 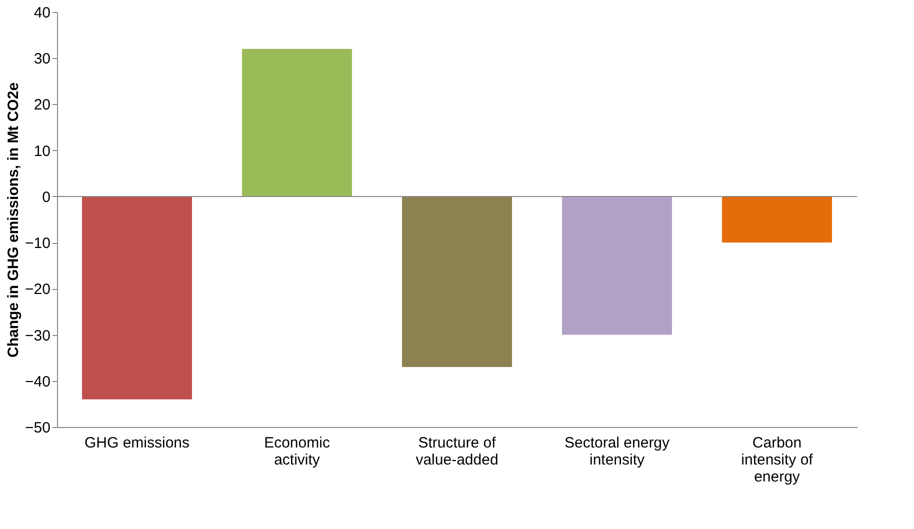 What do you see at coordinates (37, 243) in the screenshot?
I see `y-tick-label: −10` at bounding box center [37, 243].